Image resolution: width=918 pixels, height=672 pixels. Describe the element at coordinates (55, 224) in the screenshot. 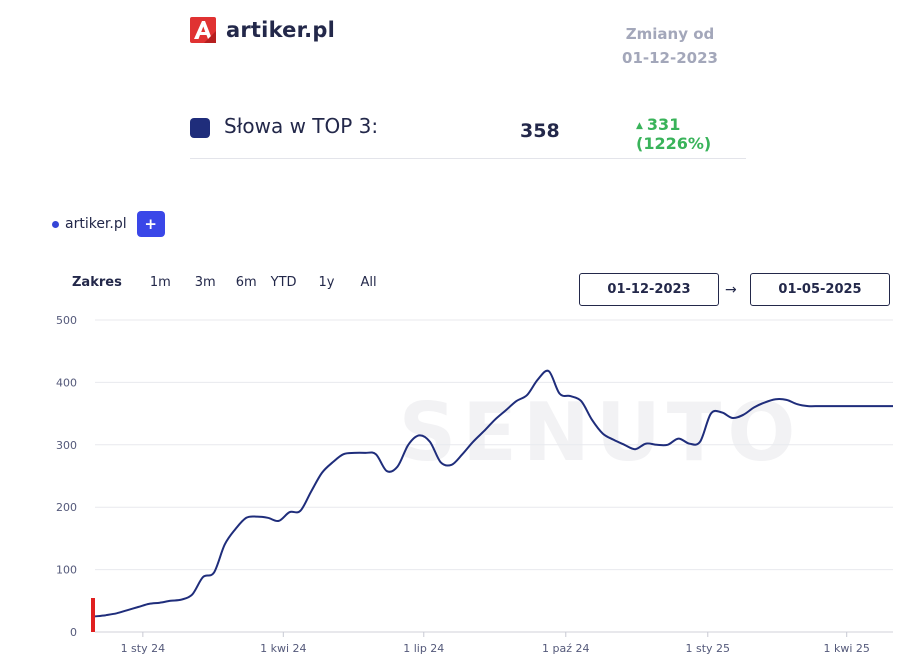

I see `series-dot-icon` at that location.